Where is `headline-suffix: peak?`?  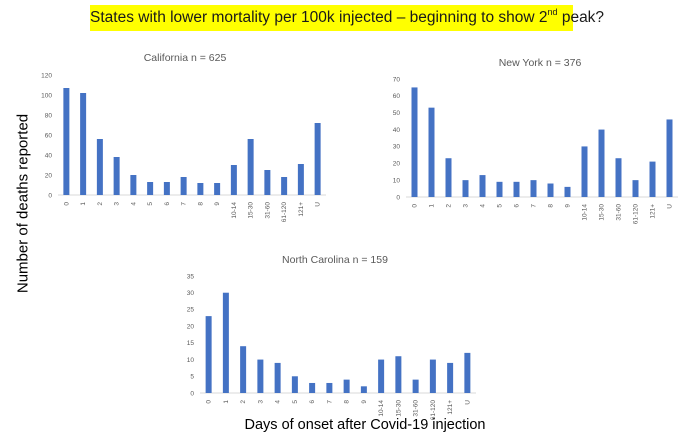
headline-suffix: peak? is located at coordinates (581, 17).